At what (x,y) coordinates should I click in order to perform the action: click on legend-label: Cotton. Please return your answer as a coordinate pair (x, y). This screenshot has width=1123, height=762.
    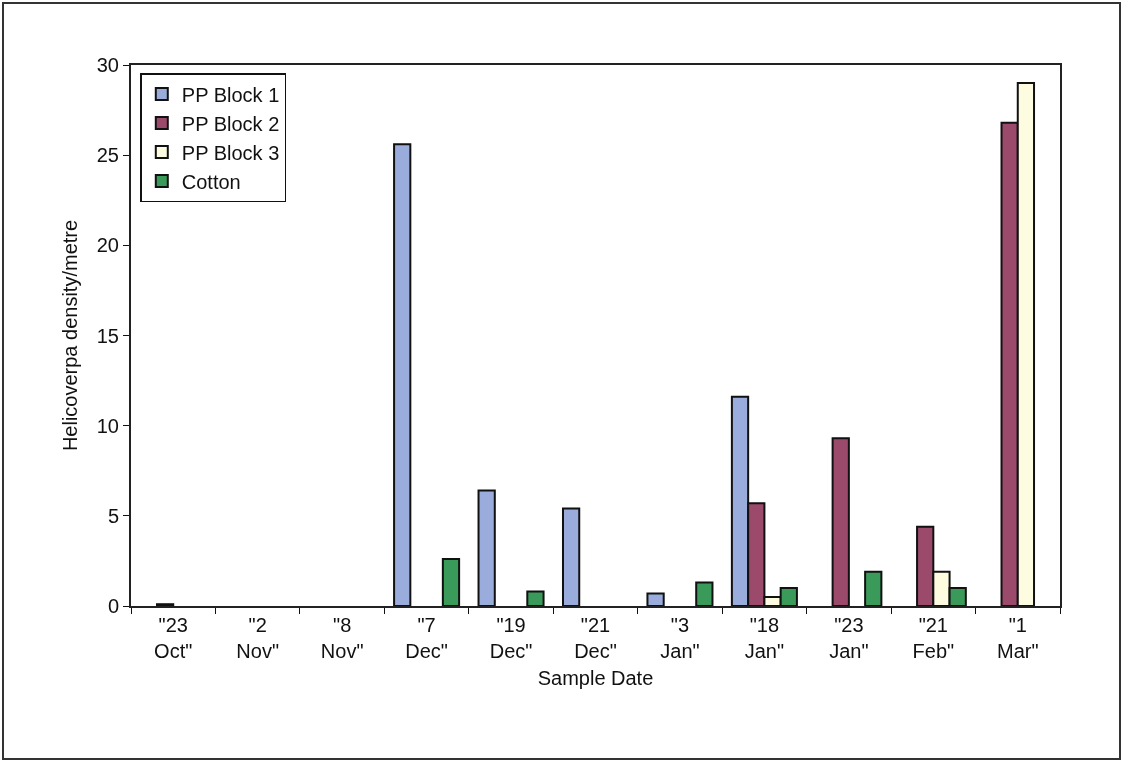
    Looking at the image, I should click on (211, 181).